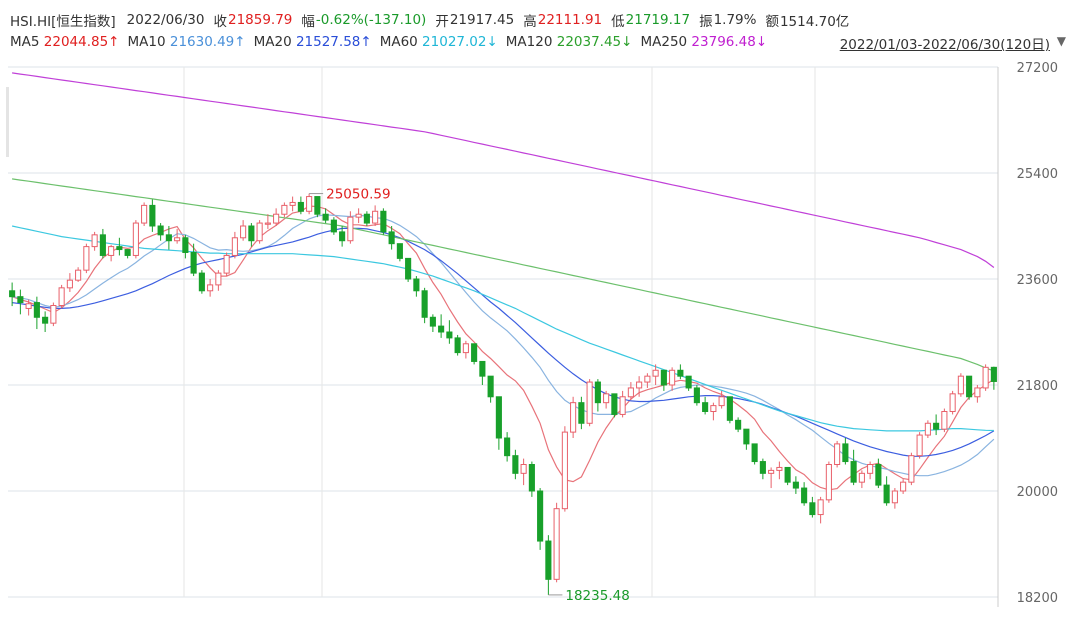  Describe the element at coordinates (401, 42) in the screenshot. I see `ma-legend-label: MA60` at that location.